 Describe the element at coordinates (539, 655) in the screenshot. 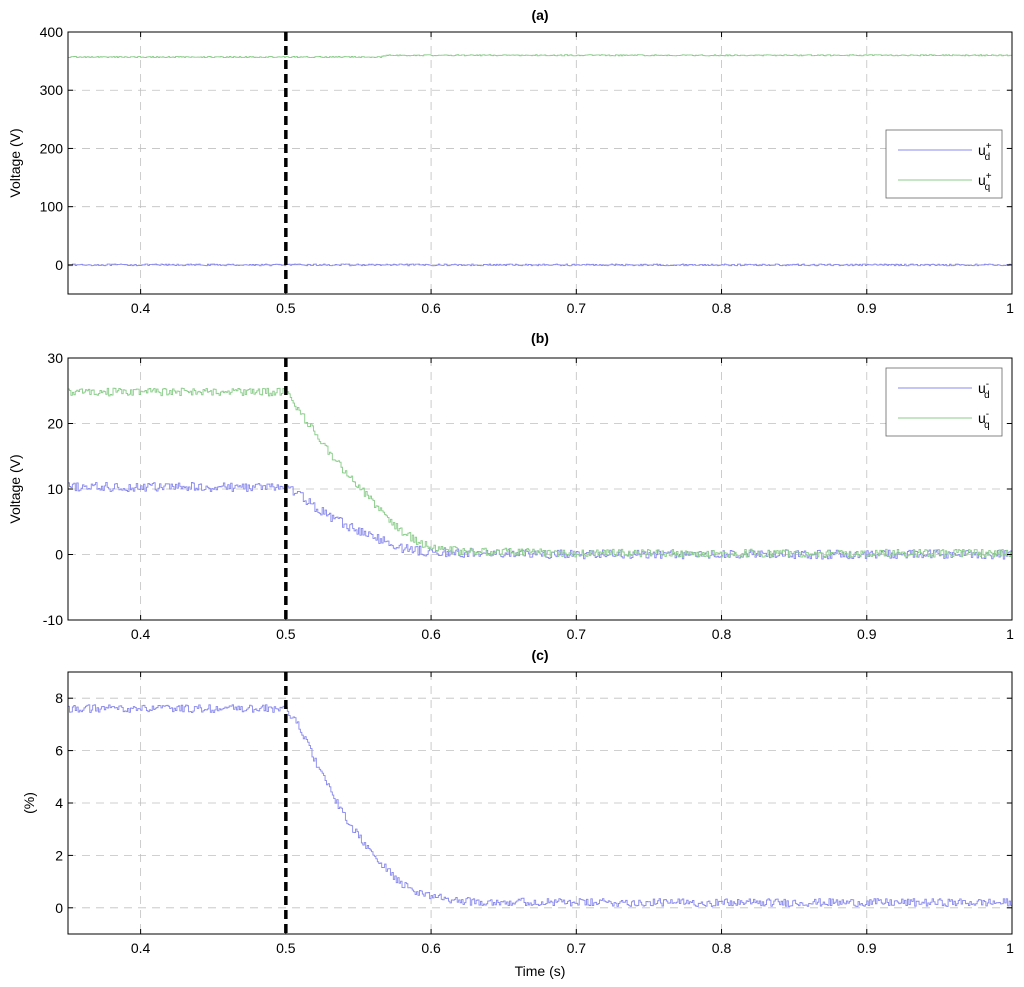

I see `panel-title: (c)` at that location.